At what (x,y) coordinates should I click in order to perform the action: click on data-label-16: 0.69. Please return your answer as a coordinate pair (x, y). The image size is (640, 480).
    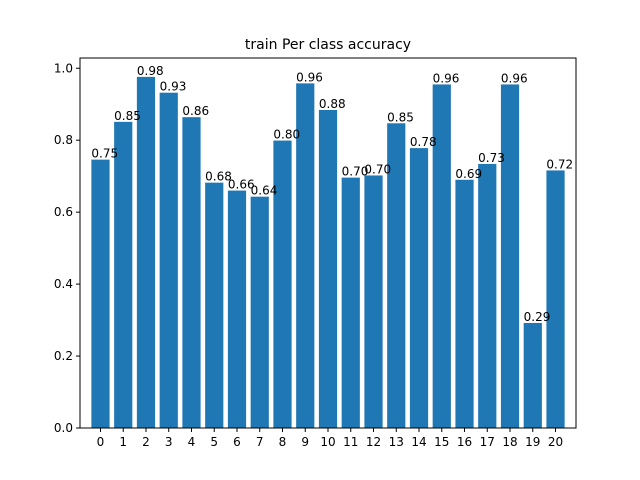
    Looking at the image, I should click on (468, 174).